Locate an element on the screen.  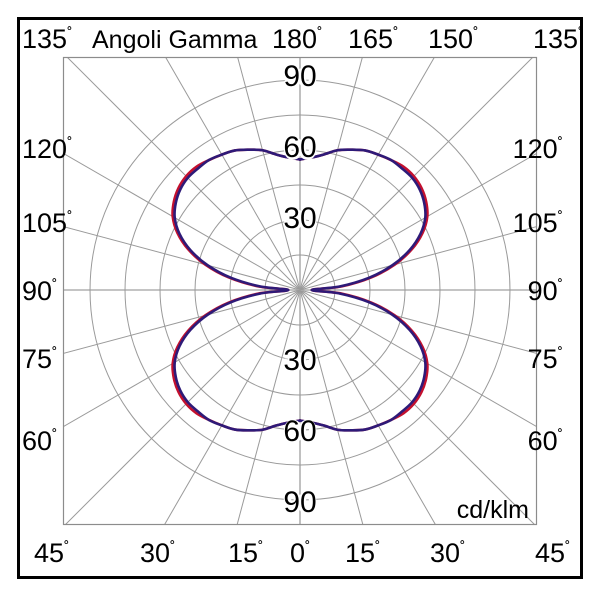
right-angle-label: 75˚ is located at coordinates (545, 359).